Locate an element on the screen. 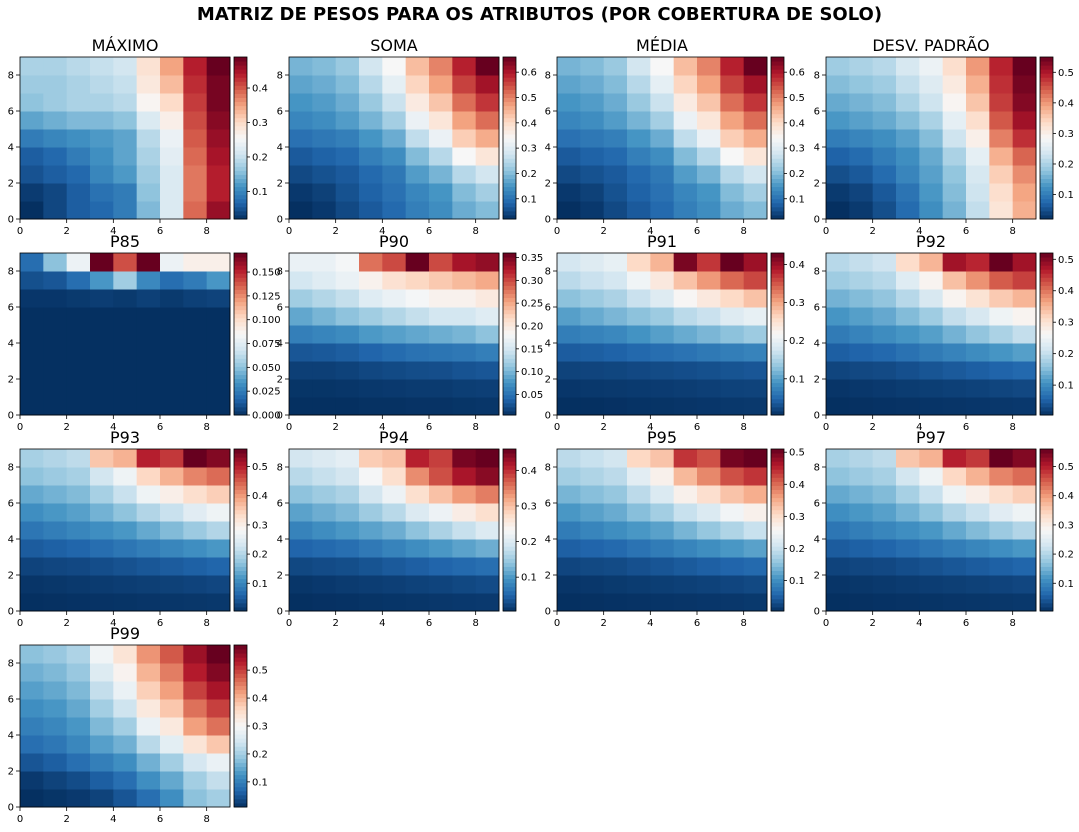 This screenshot has height=832, width=1079. plot-frame is located at coordinates (931, 138).